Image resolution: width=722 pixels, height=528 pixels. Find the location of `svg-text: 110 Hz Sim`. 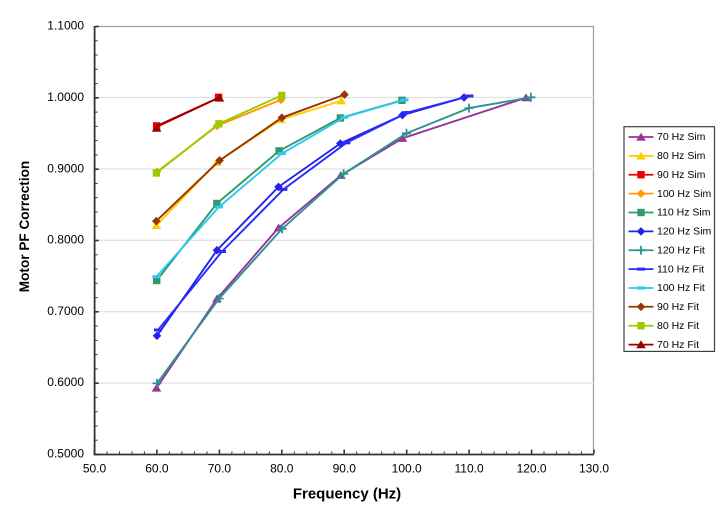

svg-text: 110 Hz Sim is located at coordinates (684, 213).